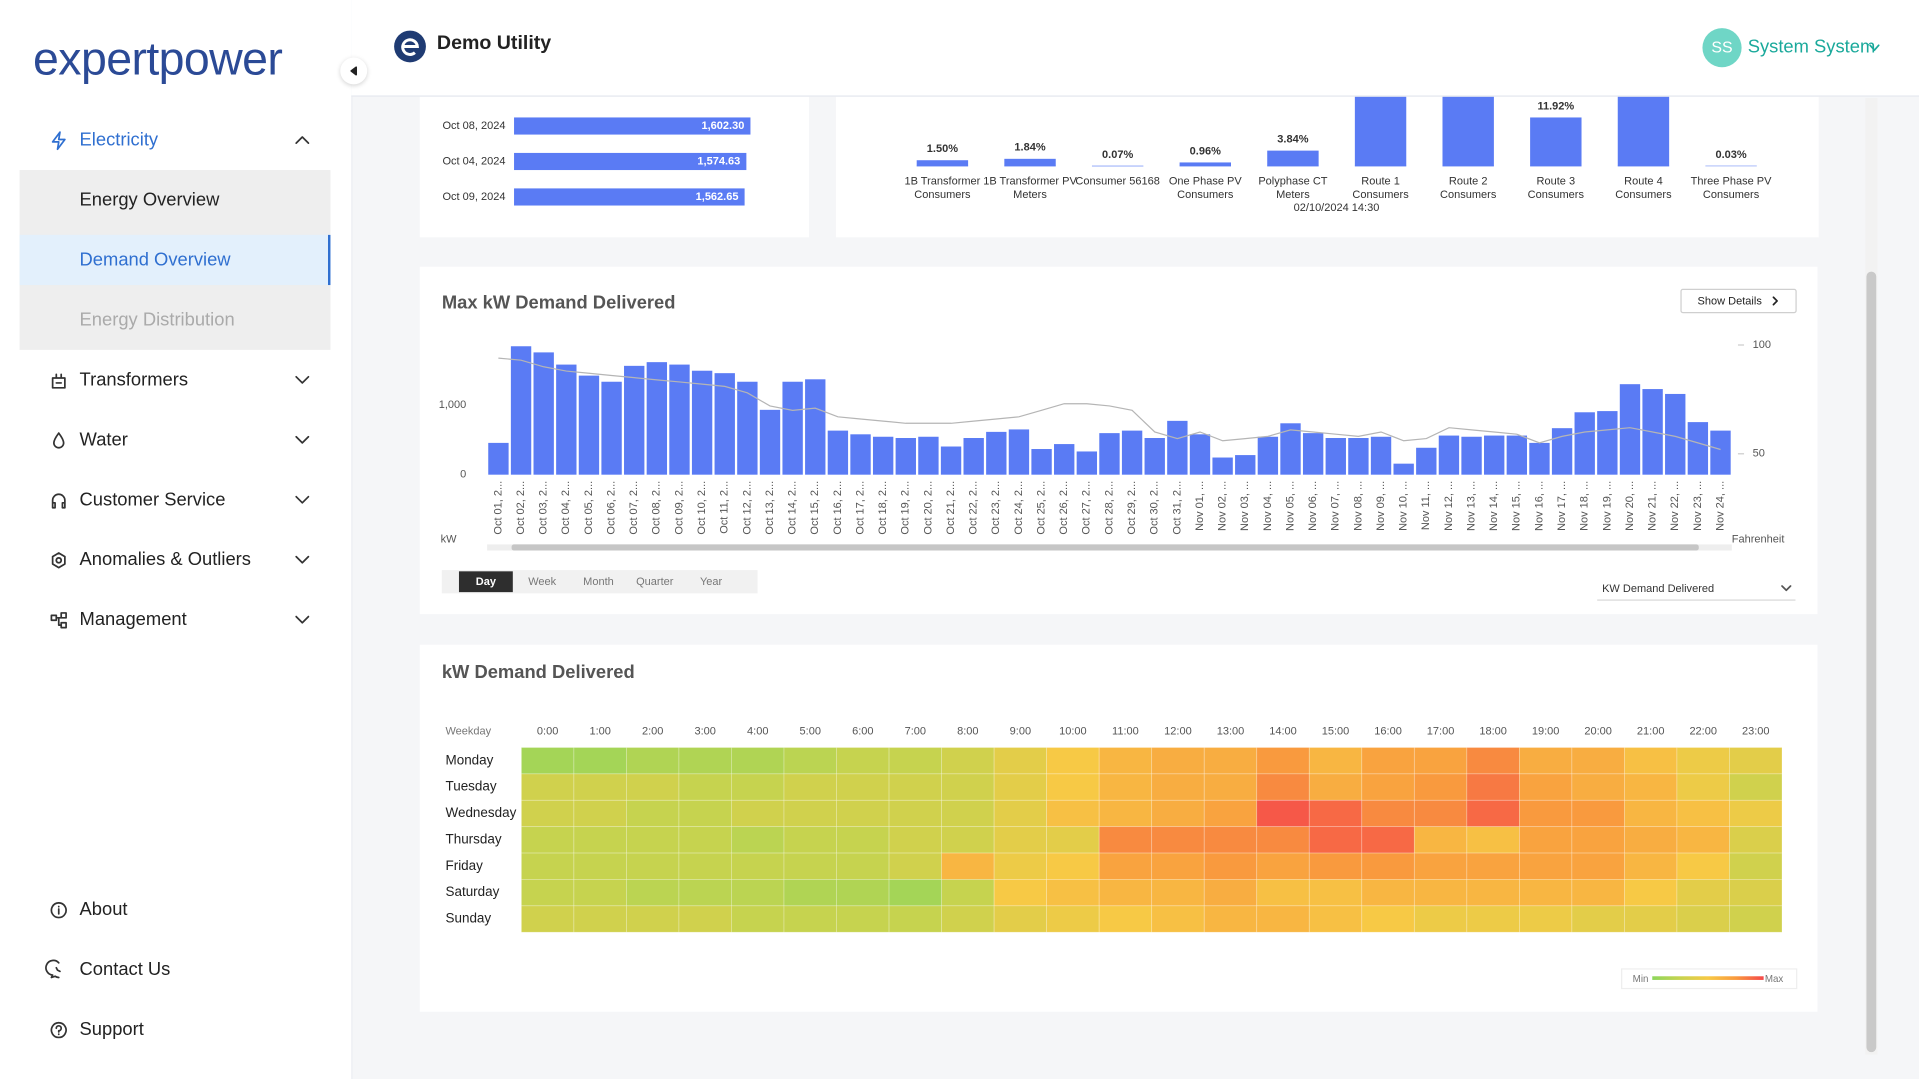  I want to click on bar-value-label: 1,574.63, so click(718, 161).